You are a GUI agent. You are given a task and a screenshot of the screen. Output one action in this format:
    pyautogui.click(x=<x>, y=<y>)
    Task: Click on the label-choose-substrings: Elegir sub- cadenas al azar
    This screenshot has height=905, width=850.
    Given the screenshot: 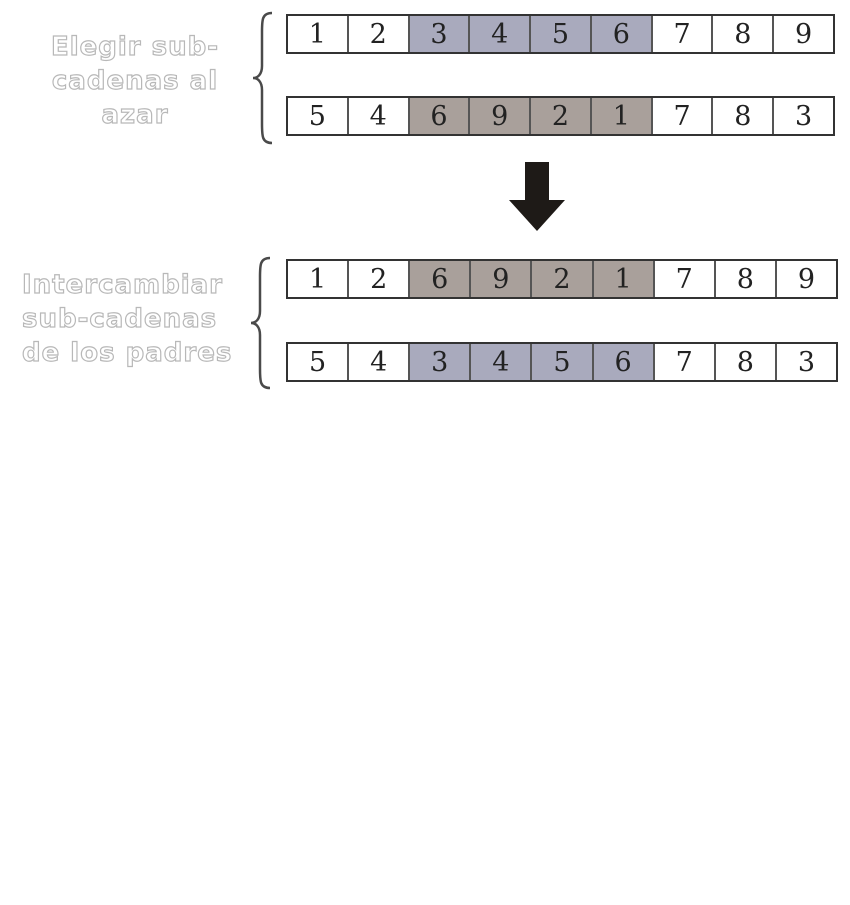 What is the action you would take?
    pyautogui.click(x=135, y=81)
    